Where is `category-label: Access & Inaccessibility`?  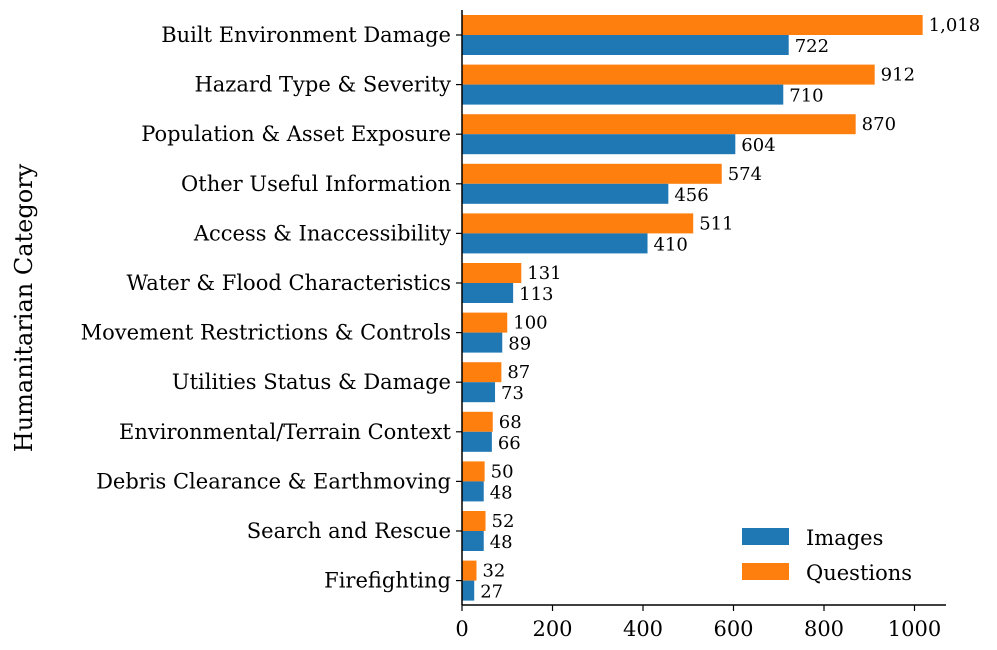 category-label: Access & Inaccessibility is located at coordinates (322, 233).